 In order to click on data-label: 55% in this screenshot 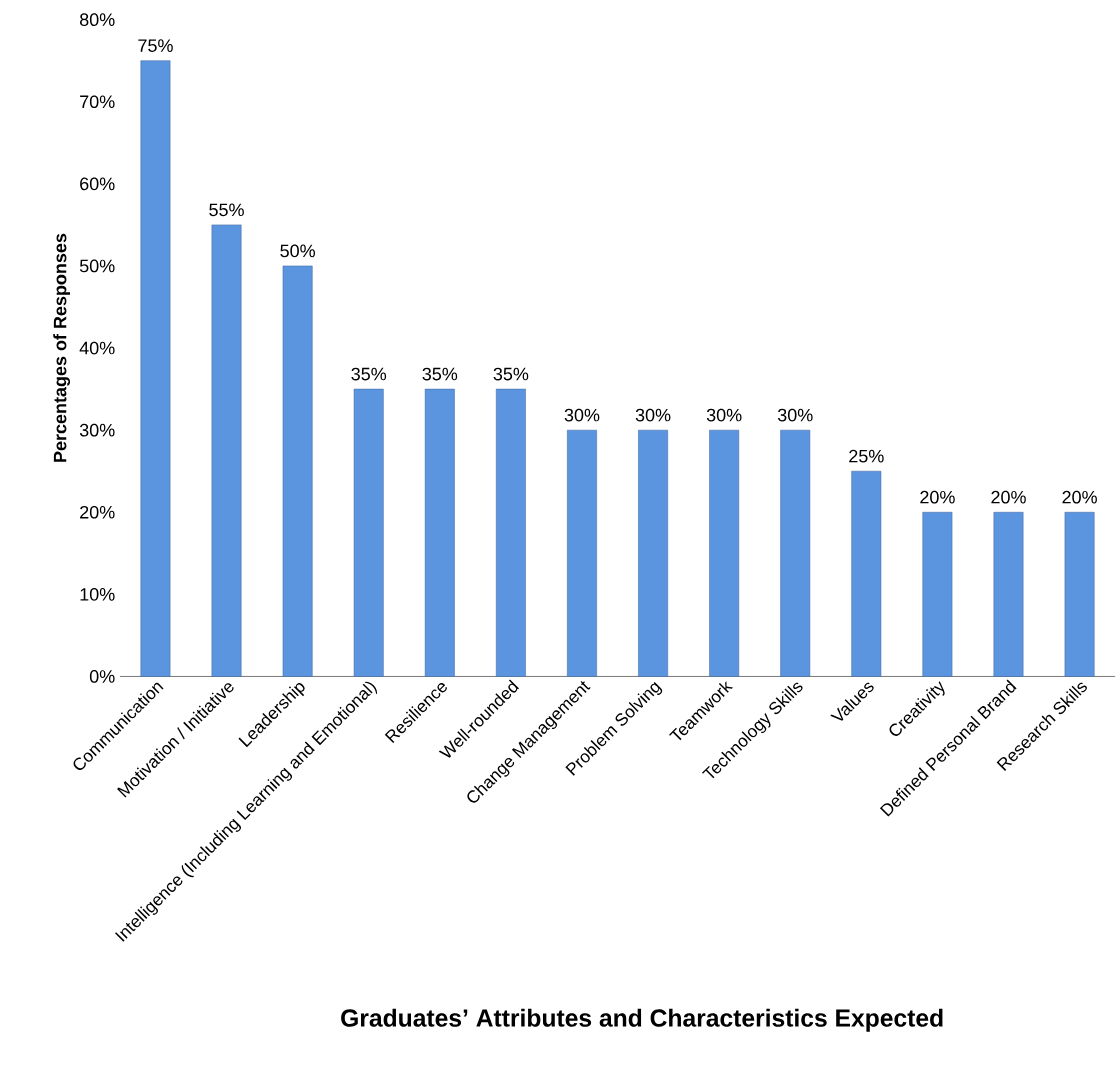, I will do `click(226, 210)`.